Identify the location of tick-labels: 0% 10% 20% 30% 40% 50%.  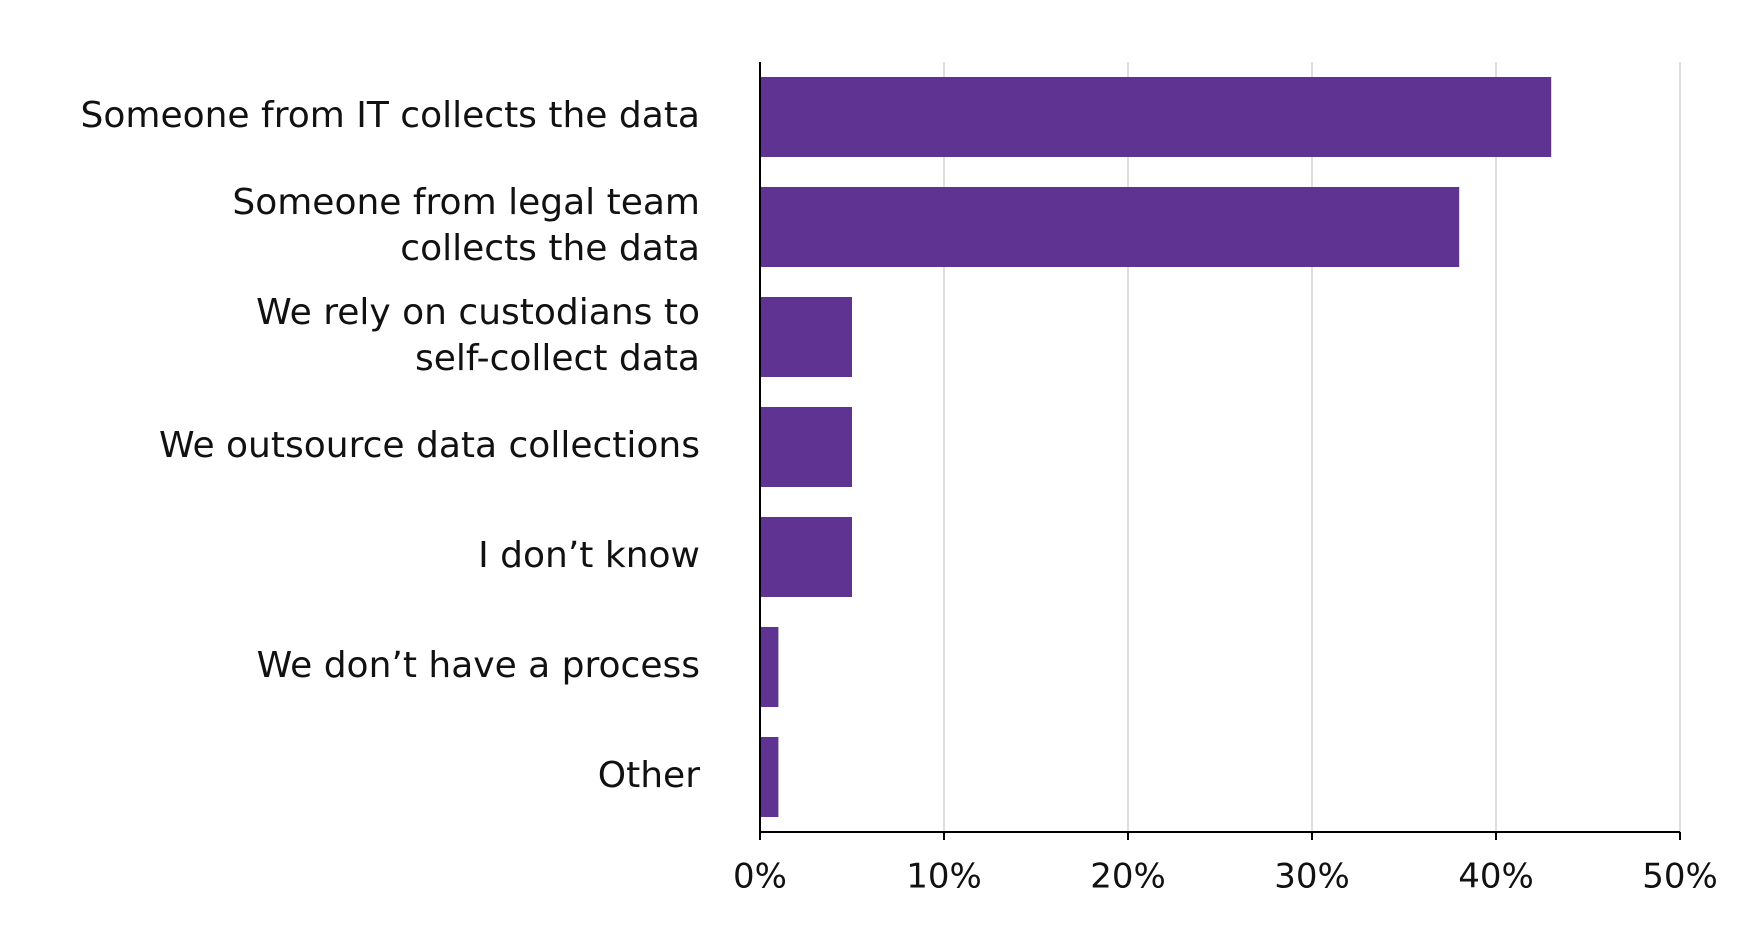
(1225, 877).